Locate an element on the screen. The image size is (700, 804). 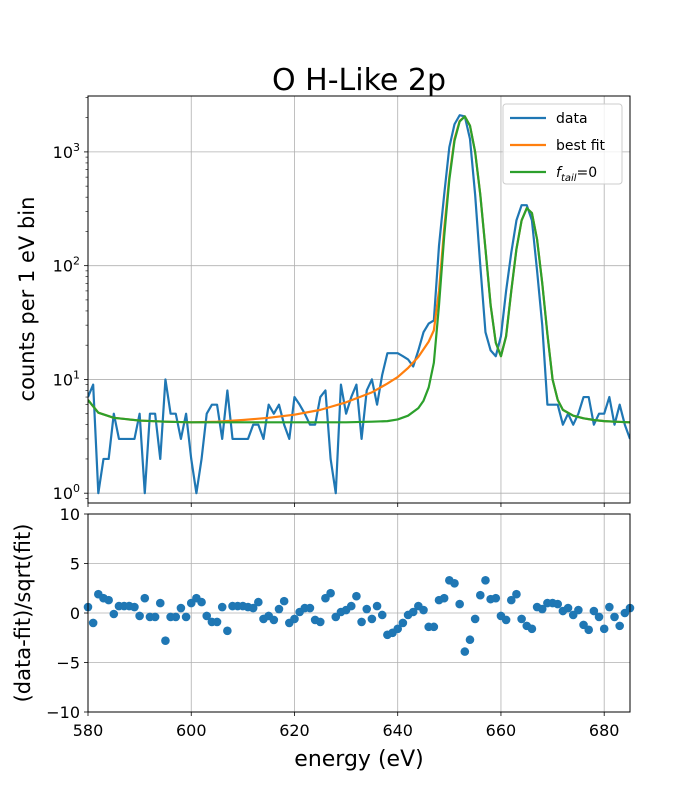
y-tick-label: −10 is located at coordinates (63, 712).